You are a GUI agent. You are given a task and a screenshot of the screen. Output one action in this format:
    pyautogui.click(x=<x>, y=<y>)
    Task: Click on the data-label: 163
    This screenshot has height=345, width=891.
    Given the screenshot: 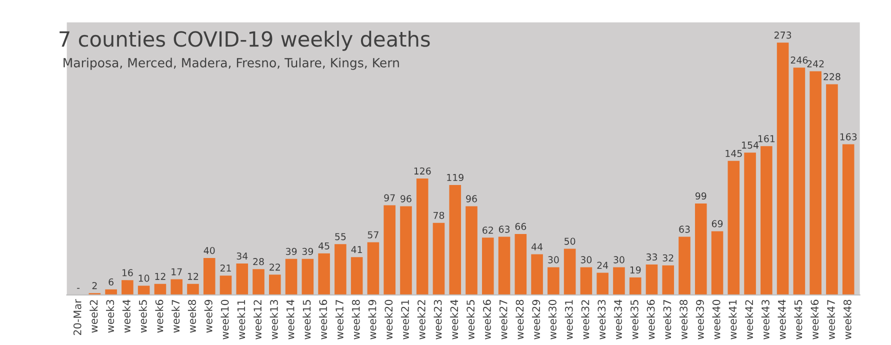 What is the action you would take?
    pyautogui.click(x=848, y=136)
    